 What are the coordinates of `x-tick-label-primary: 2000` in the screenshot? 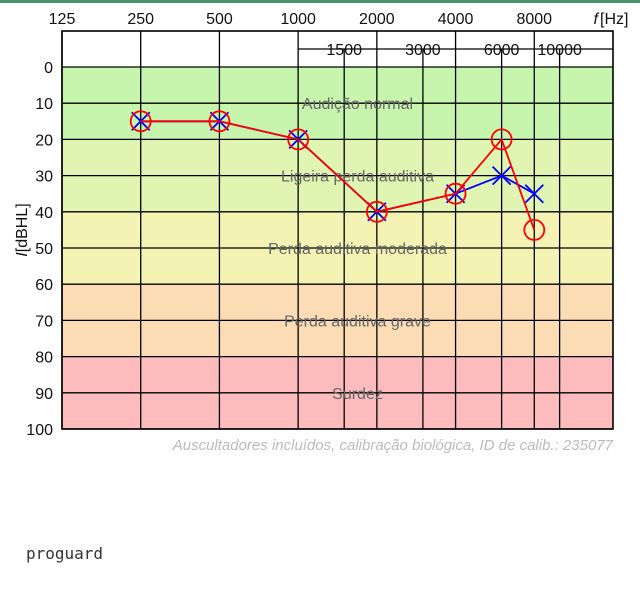 It's located at (377, 19).